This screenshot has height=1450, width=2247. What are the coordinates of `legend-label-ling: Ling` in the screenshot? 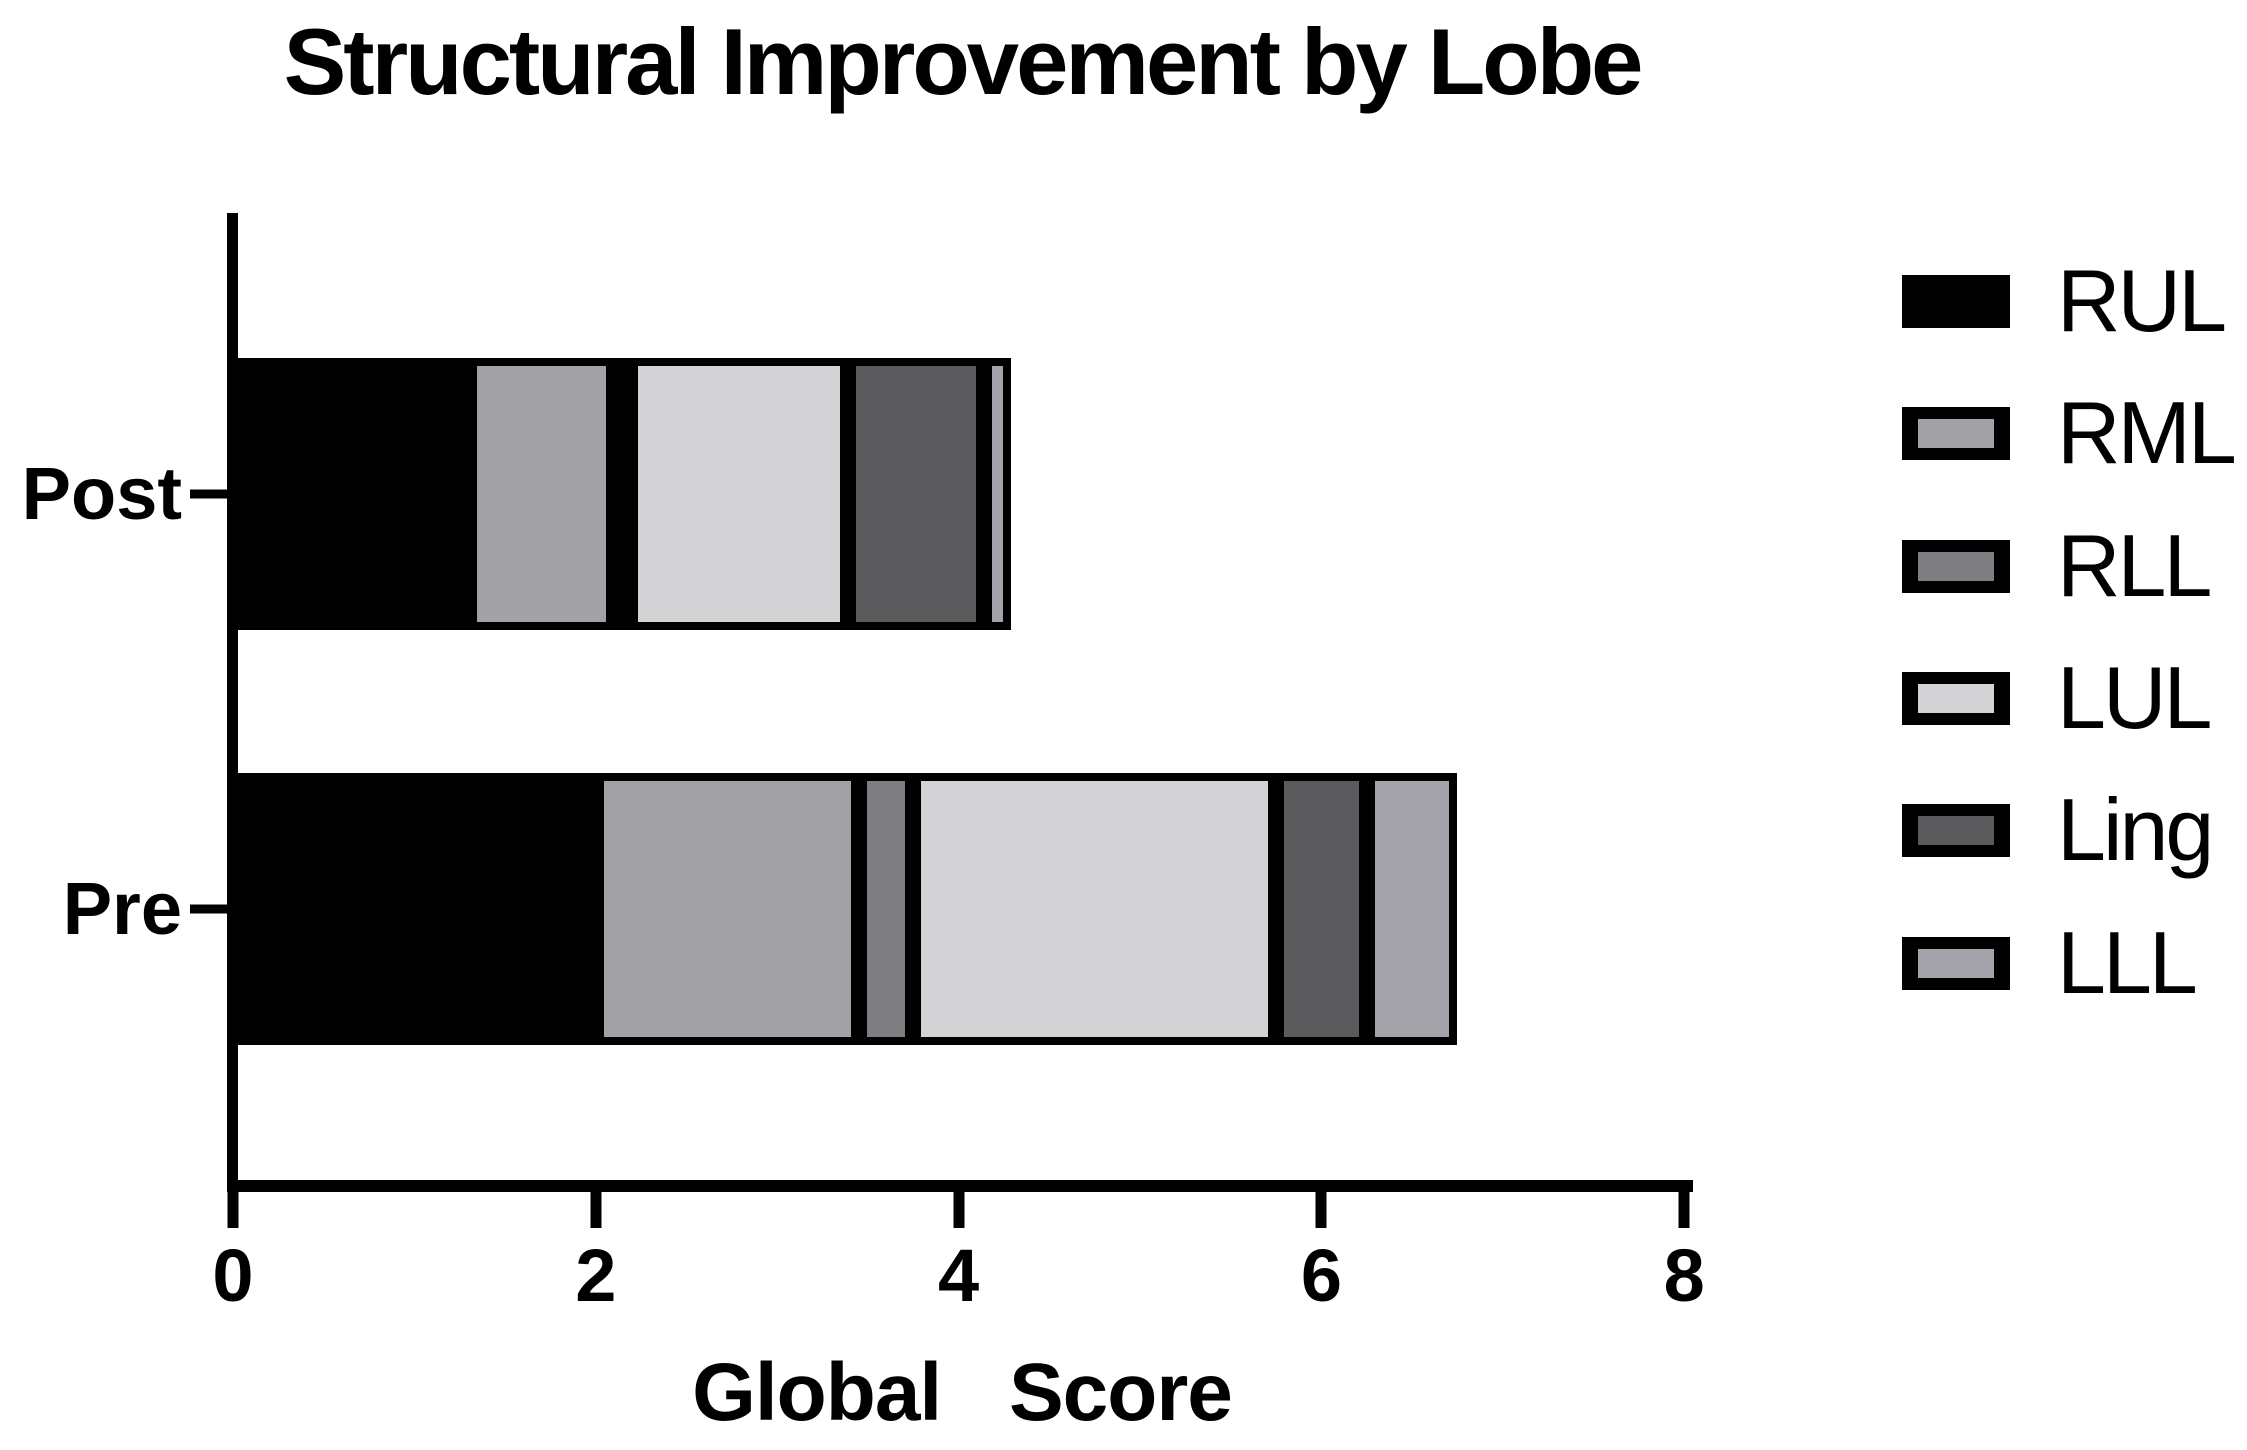 It's located at (2135, 829).